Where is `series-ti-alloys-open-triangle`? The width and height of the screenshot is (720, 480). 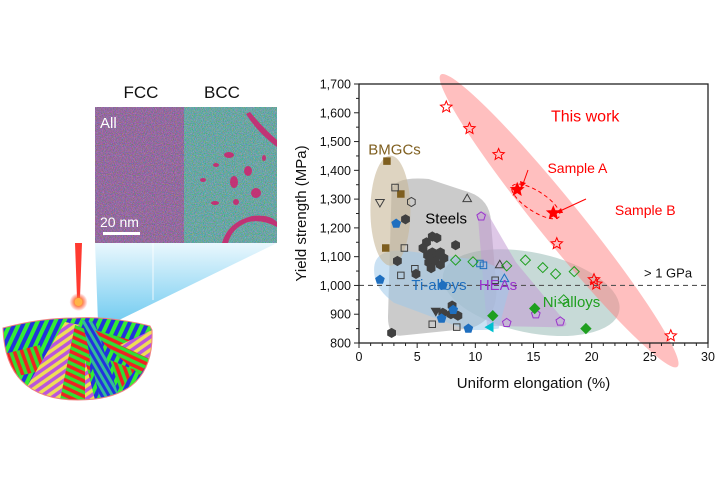 series-ti-alloys-open-triangle is located at coordinates (504, 278).